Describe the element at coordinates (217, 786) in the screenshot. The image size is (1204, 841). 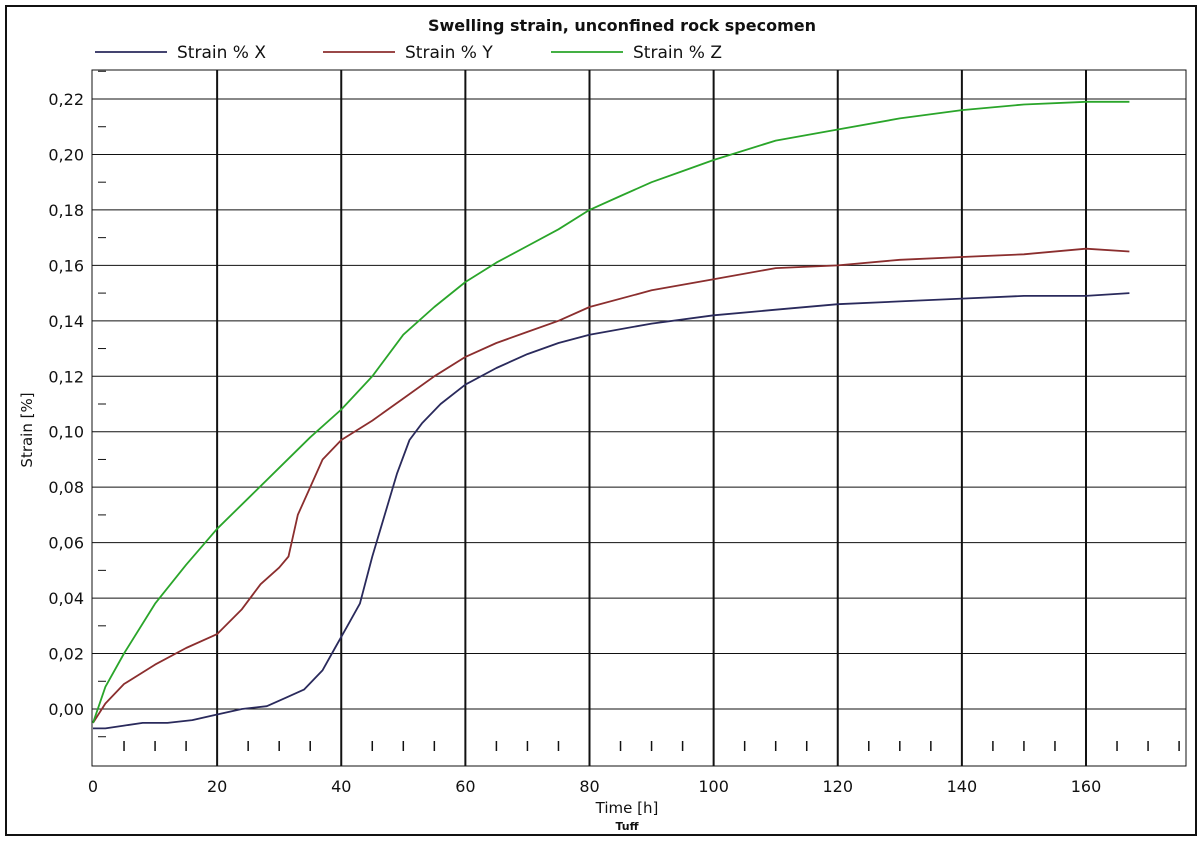
I see `x-tick-label: 20` at that location.